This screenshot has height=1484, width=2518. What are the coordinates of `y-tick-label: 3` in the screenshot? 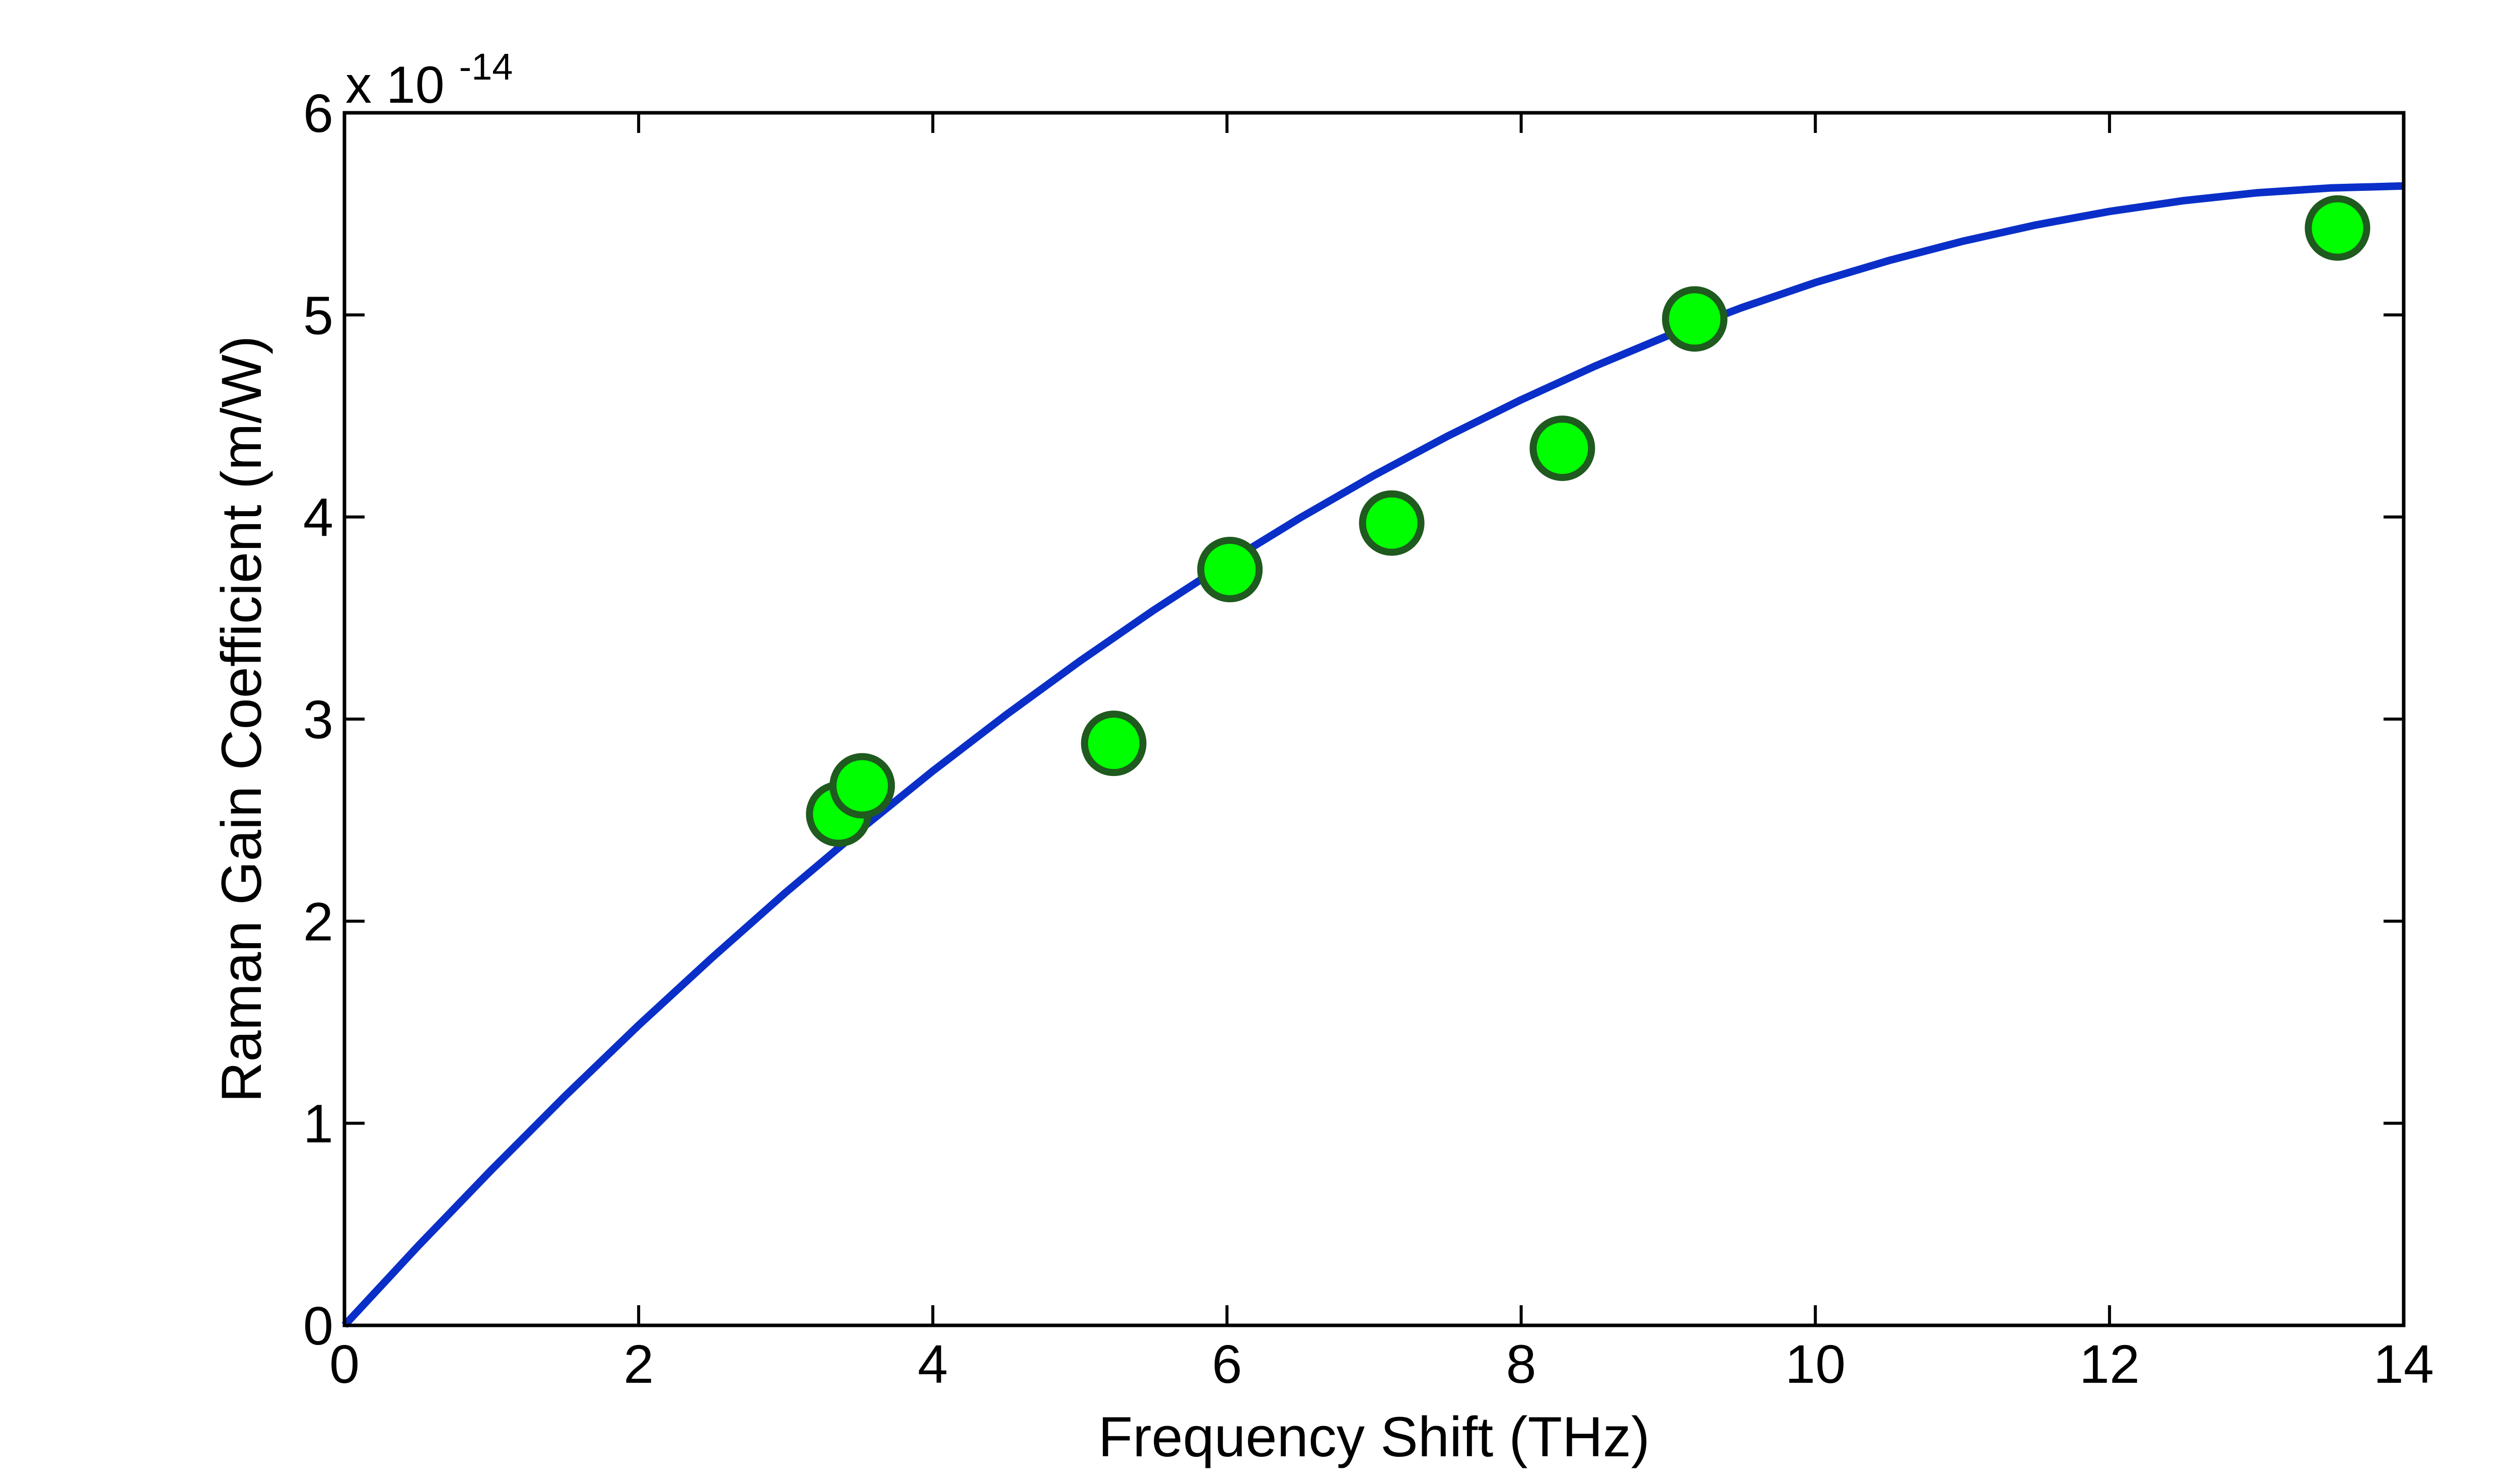 It's located at (318, 720).